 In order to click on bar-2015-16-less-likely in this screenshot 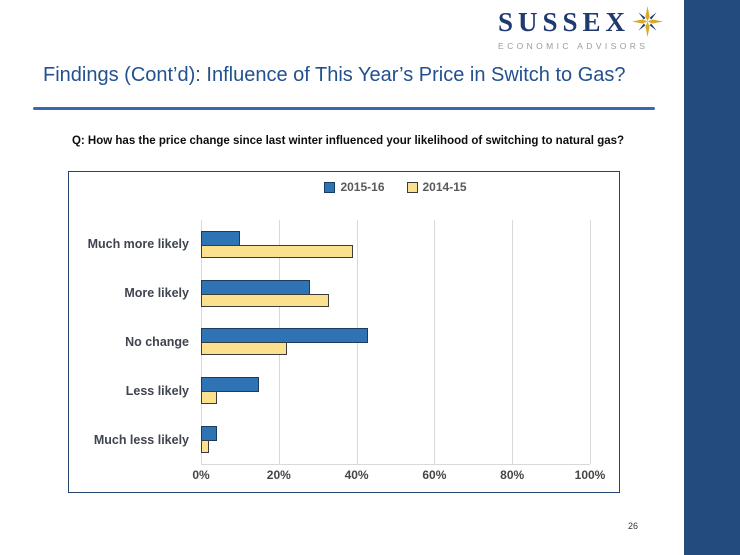, I will do `click(230, 385)`.